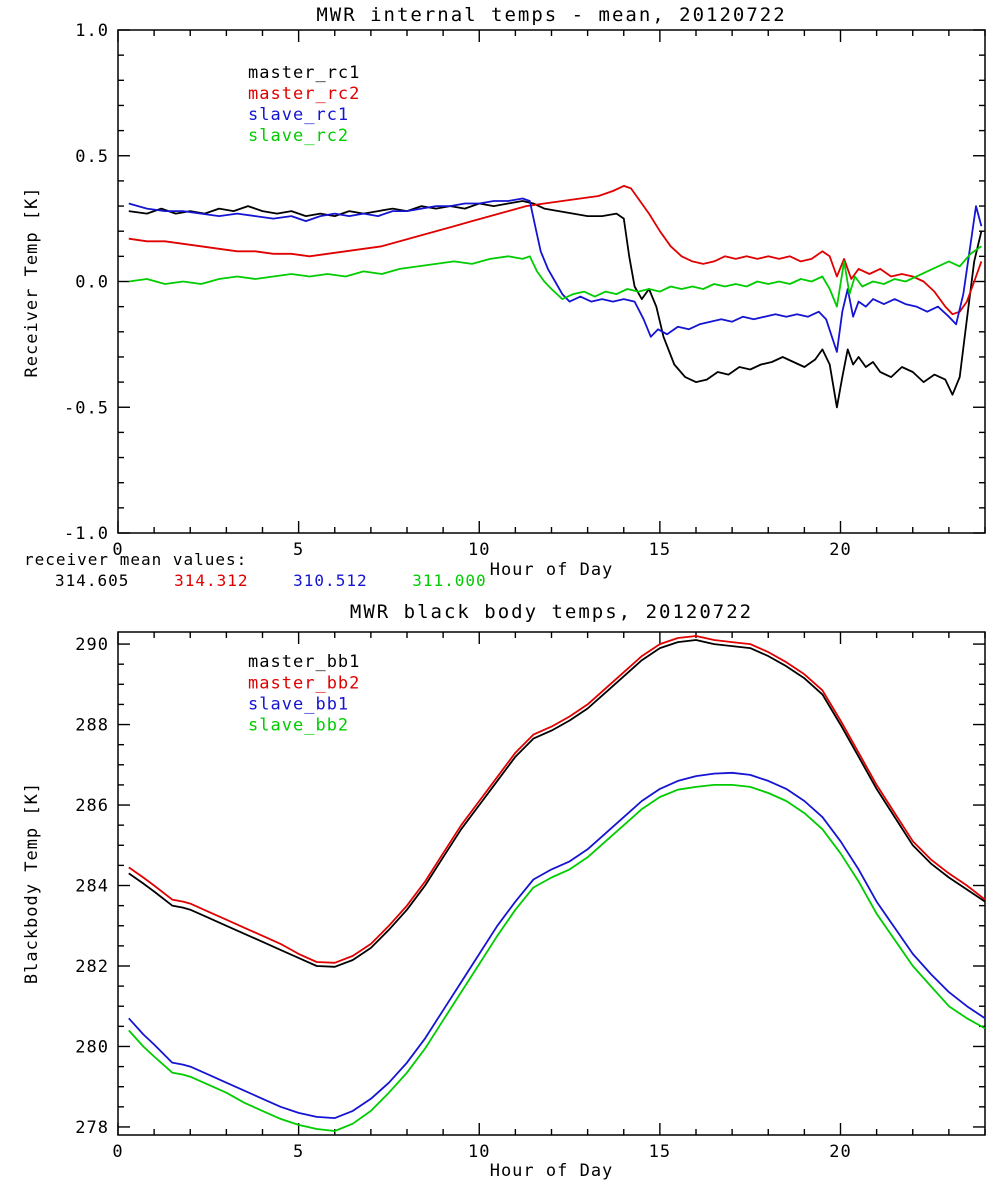 The height and width of the screenshot is (1200, 1000). I want to click on y-tick-label: 0.0, so click(92, 283).